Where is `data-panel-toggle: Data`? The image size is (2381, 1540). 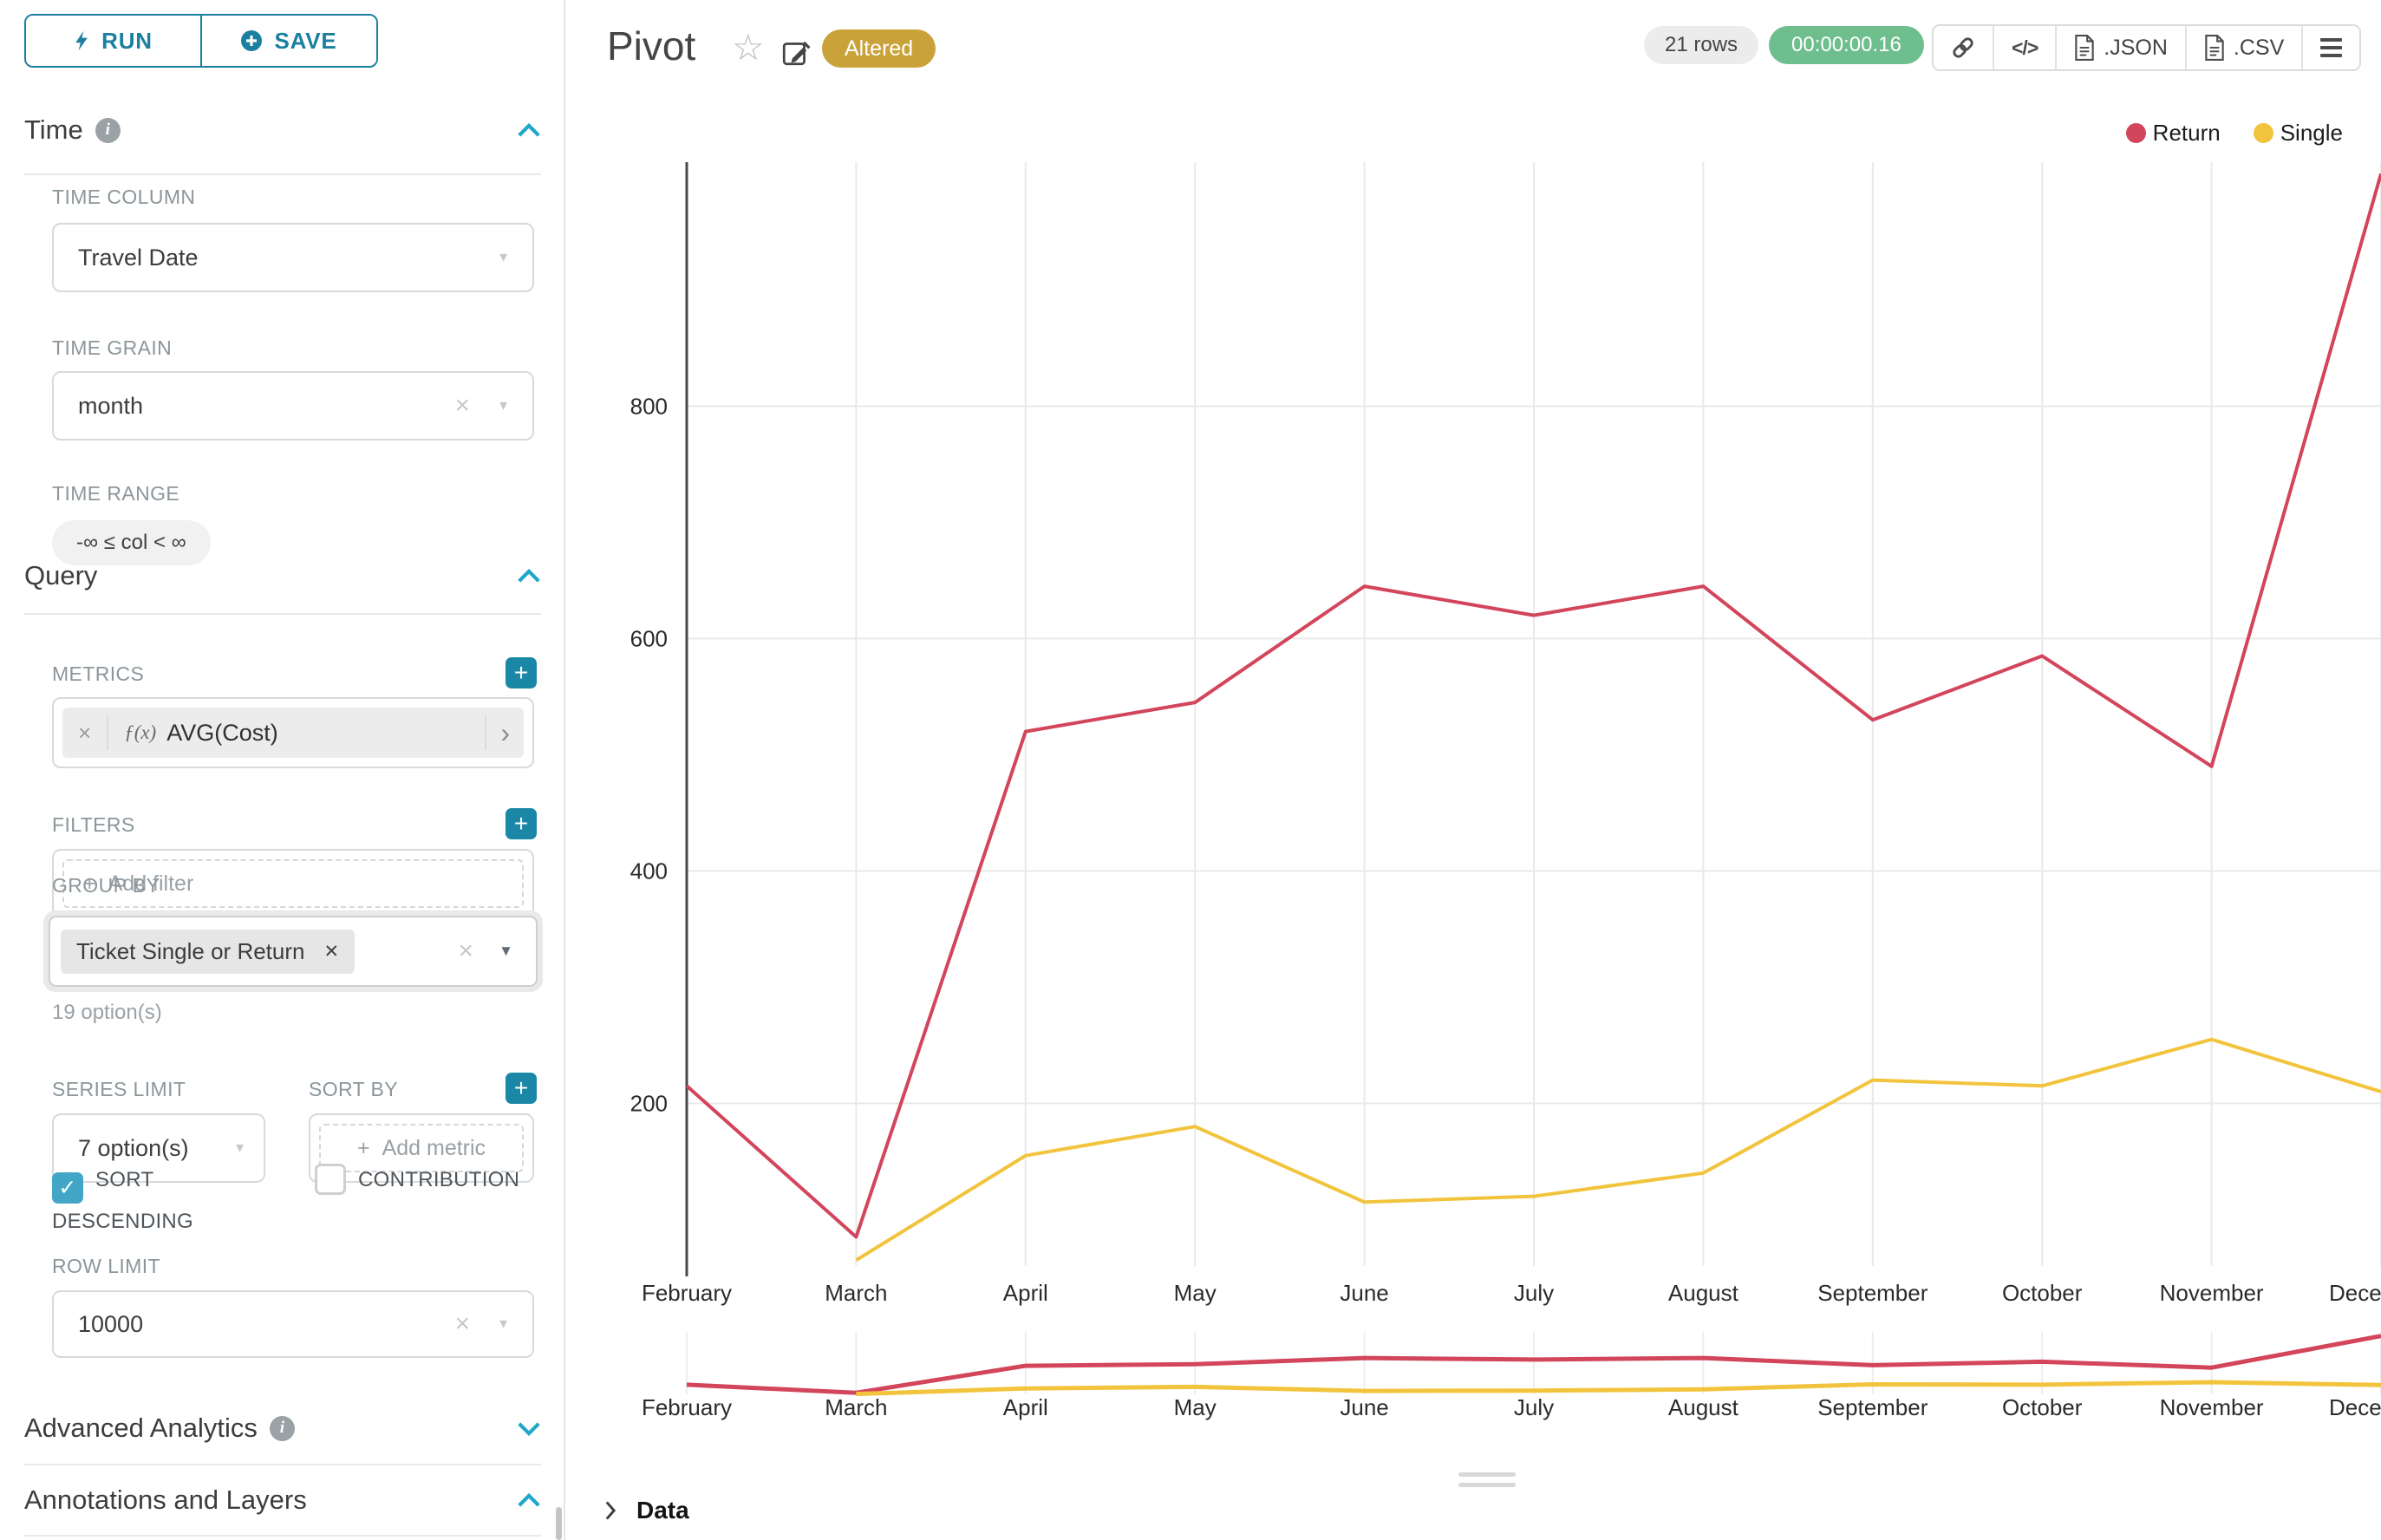 data-panel-toggle: Data is located at coordinates (646, 1510).